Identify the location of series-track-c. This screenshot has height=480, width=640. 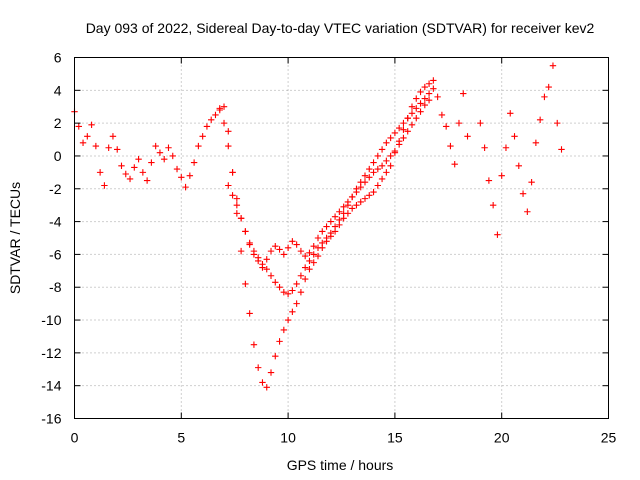
(329, 183).